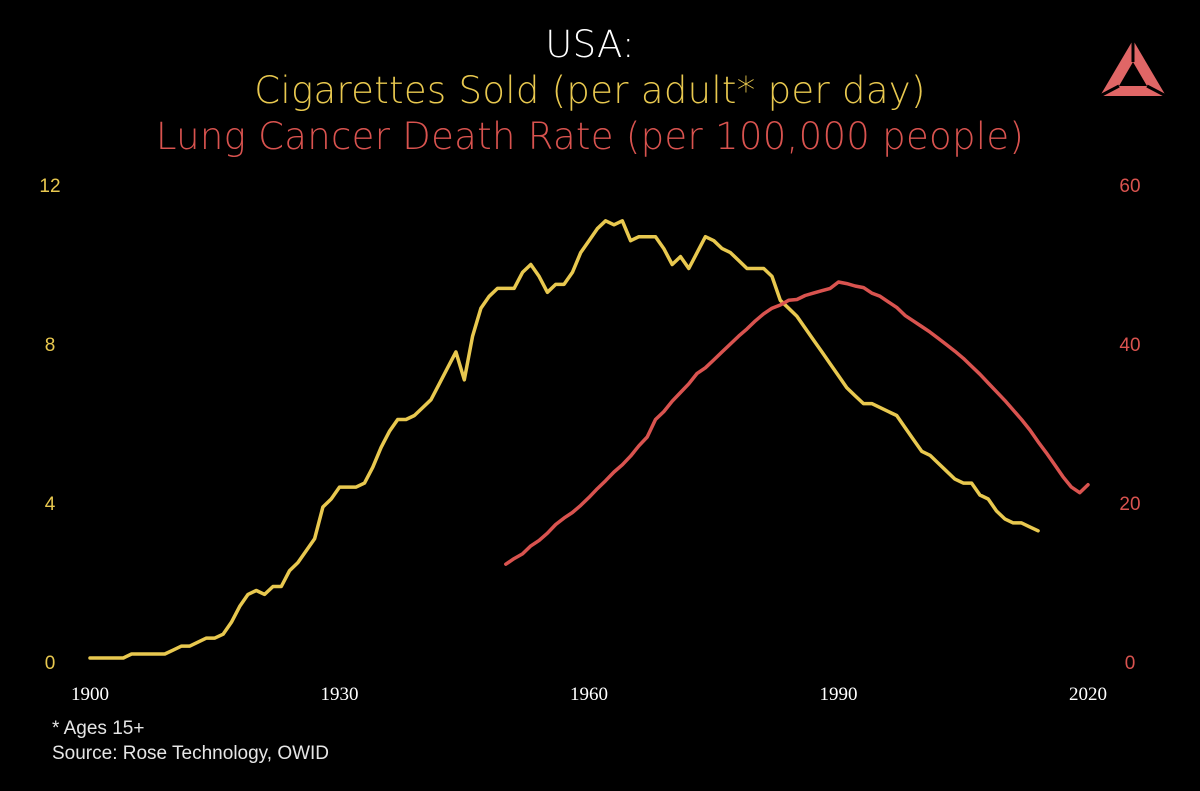 The image size is (1200, 791). Describe the element at coordinates (49, 186) in the screenshot. I see `y-left-tick-label: 12` at that location.